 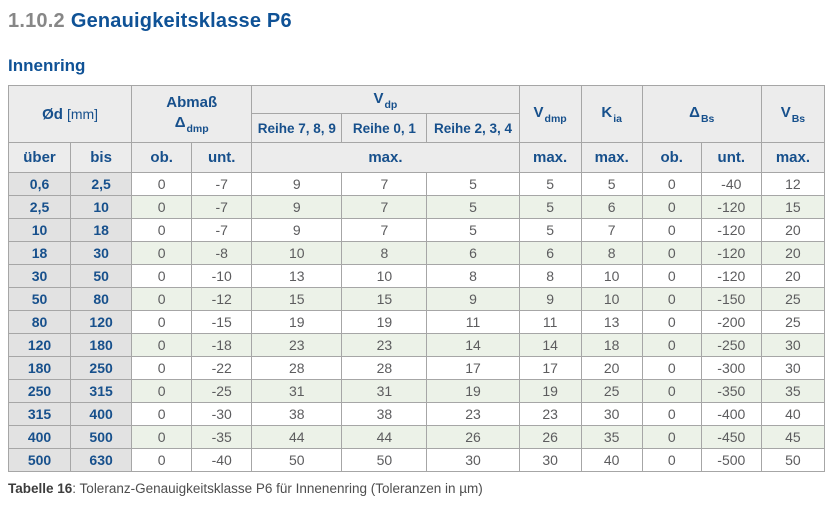 What do you see at coordinates (611, 230) in the screenshot?
I see `value-cell: 7` at bounding box center [611, 230].